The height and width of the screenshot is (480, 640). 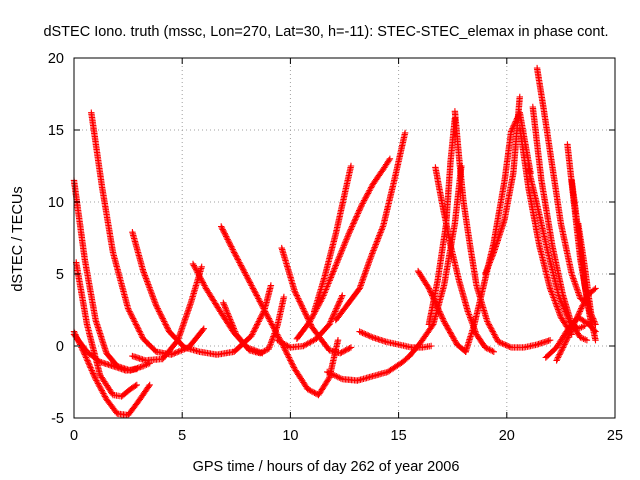 I want to click on series-33-points, so click(x=570, y=337).